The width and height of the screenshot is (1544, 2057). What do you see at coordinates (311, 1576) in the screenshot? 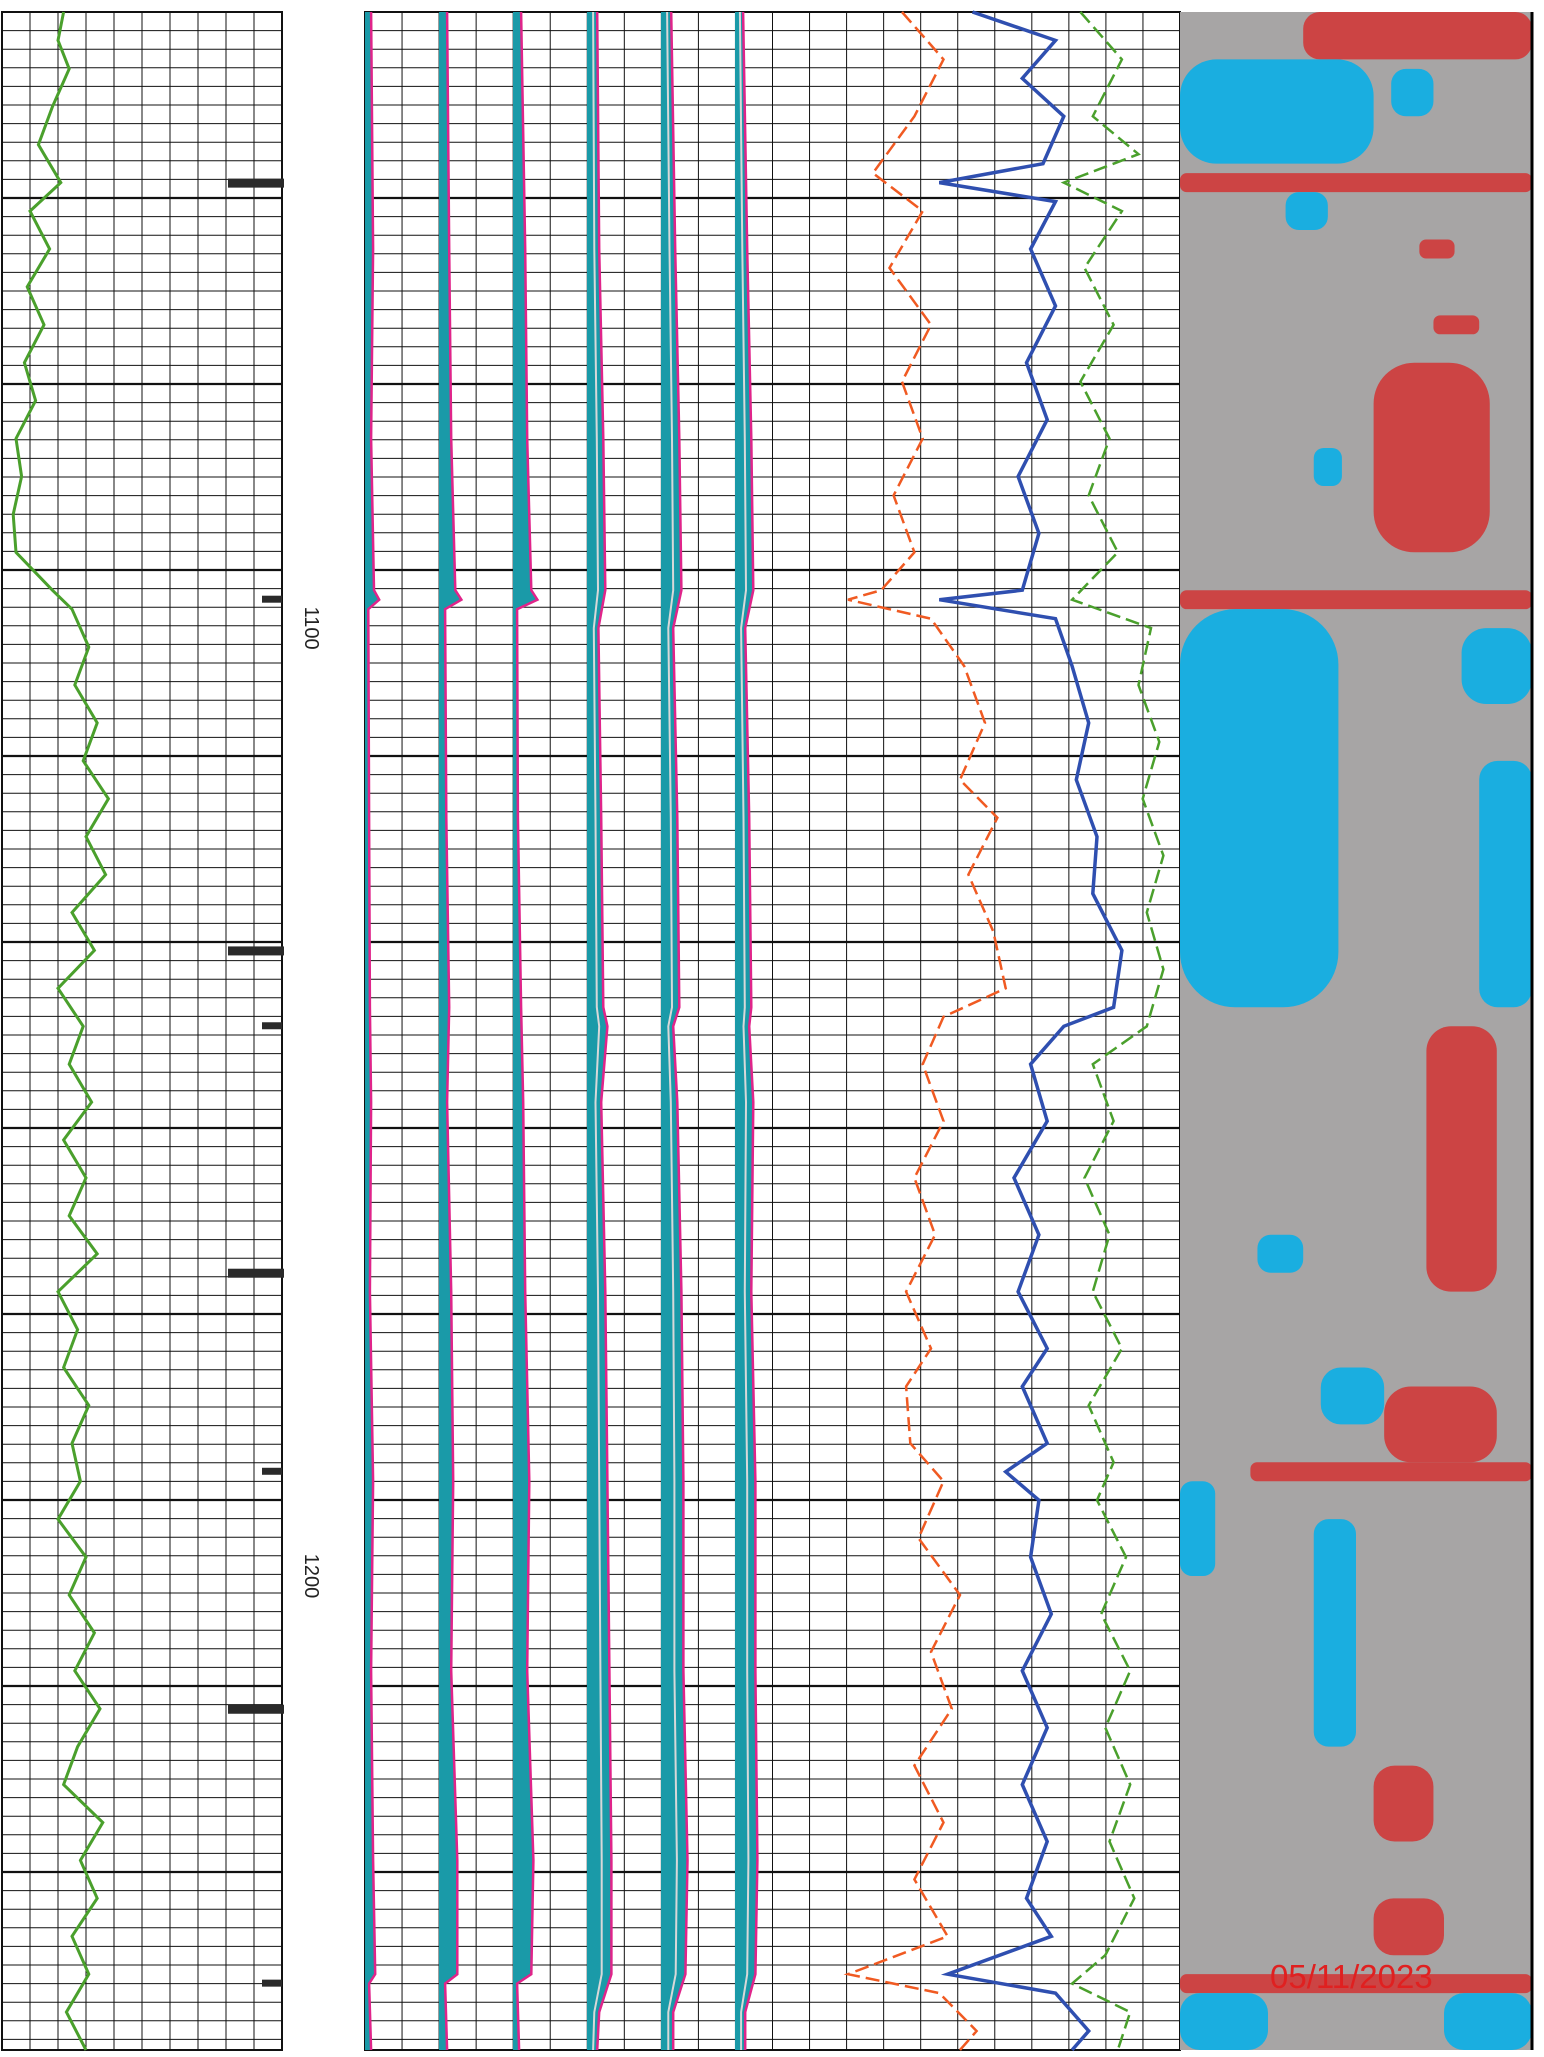
I see `depth-tick-label: 1200` at bounding box center [311, 1576].